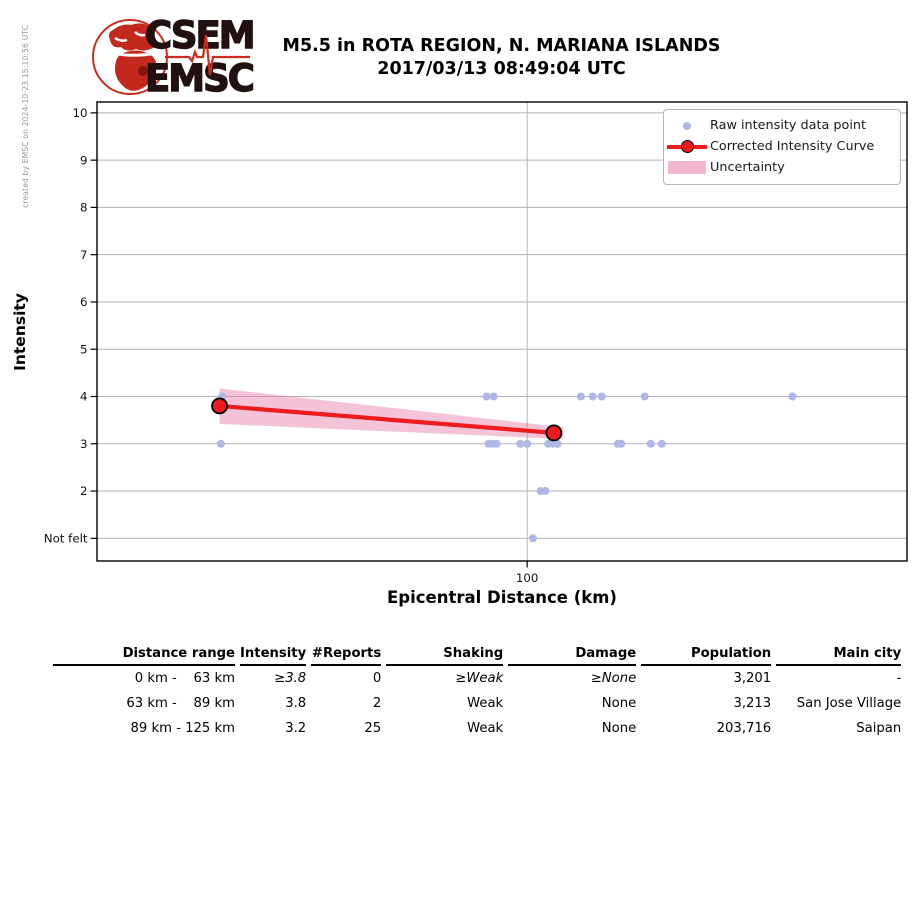  What do you see at coordinates (296, 728) in the screenshot?
I see `table-cell: 3.2` at bounding box center [296, 728].